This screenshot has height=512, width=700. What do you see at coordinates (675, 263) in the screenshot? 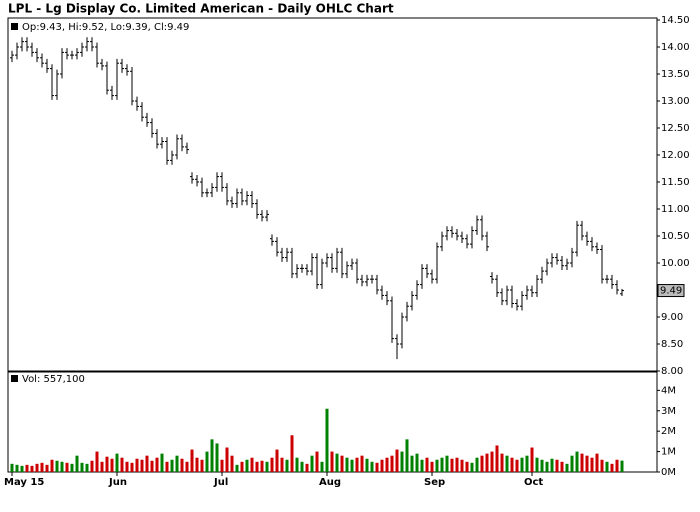
I see `y-tick-label: 10.00` at bounding box center [675, 263].